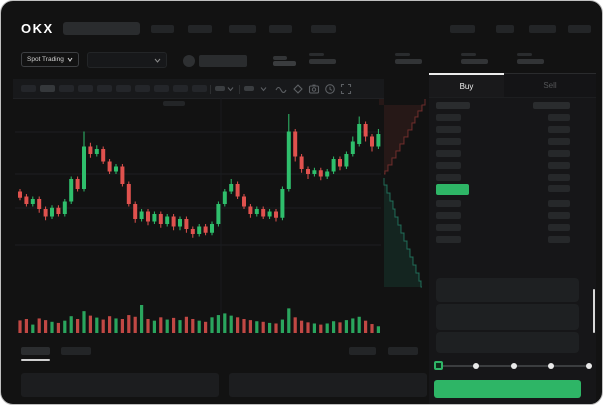 The image size is (603, 405). Describe the element at coordinates (594, 311) in the screenshot. I see `panel-scrollbar` at that location.